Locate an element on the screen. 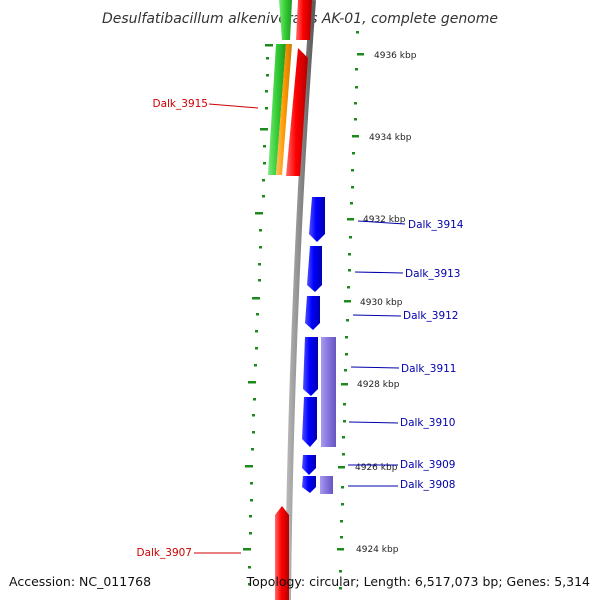  gene-label-dalk-3914: Dalk_3914 is located at coordinates (436, 225).